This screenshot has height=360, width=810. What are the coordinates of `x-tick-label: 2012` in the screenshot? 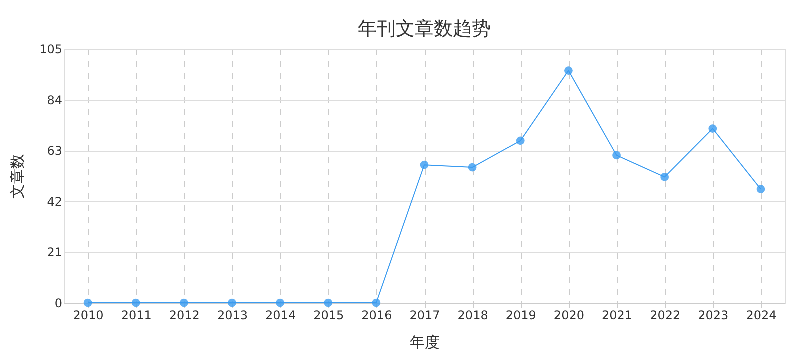 It's located at (184, 315).